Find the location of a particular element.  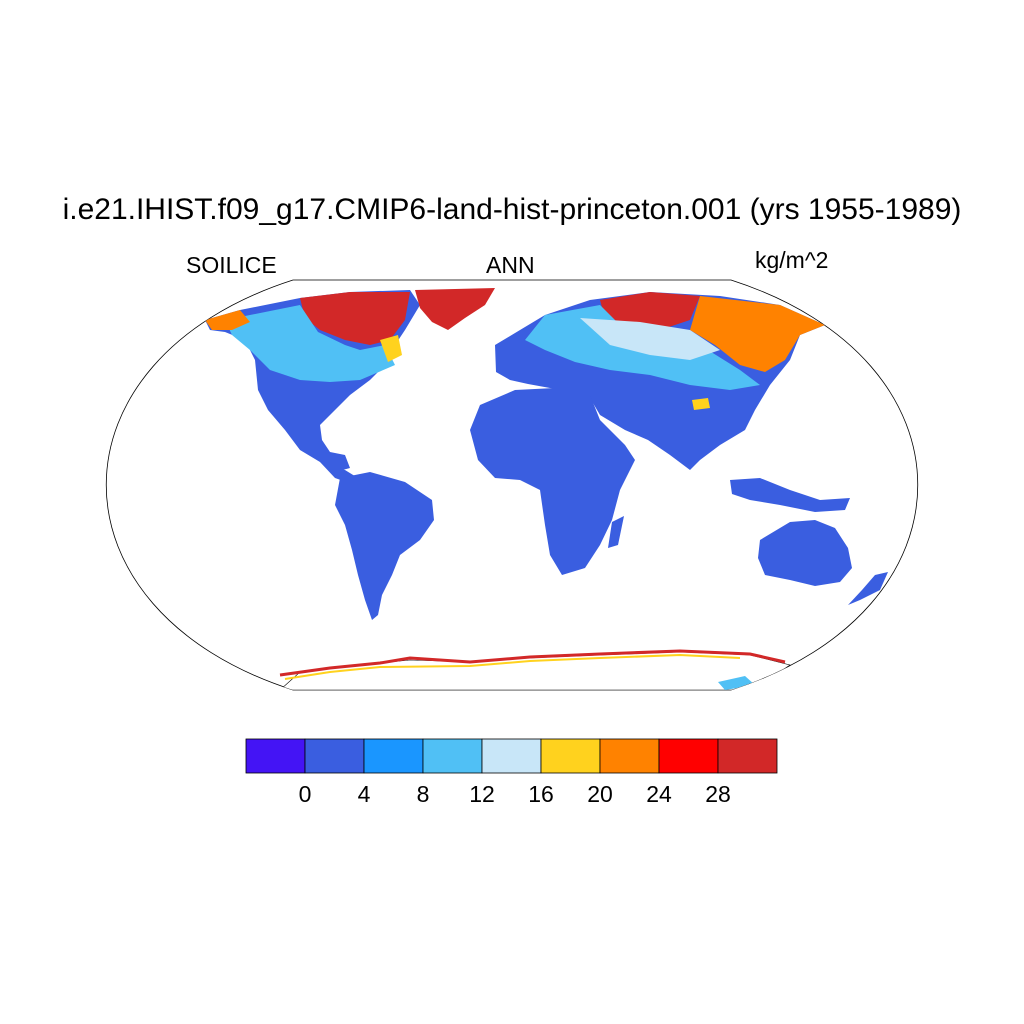

antarctica-coast-band is located at coordinates (532, 663).